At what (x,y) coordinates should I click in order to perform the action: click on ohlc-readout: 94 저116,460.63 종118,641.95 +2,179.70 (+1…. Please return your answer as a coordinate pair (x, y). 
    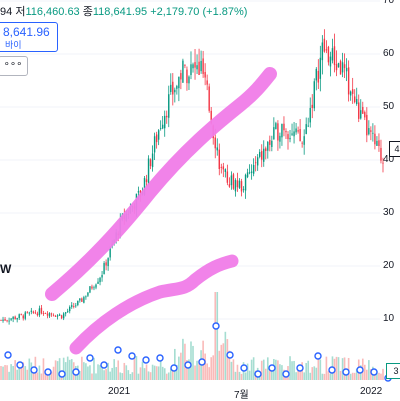
    Looking at the image, I should click on (123, 11).